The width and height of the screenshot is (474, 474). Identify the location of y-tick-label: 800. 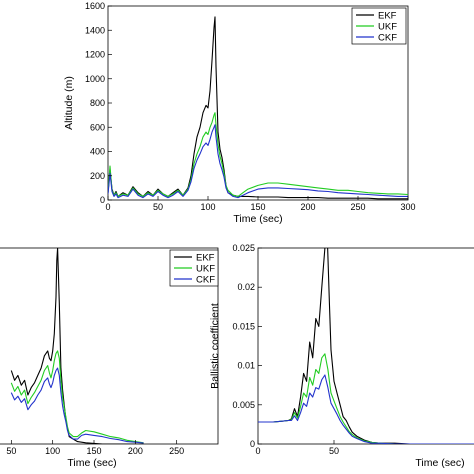
(97, 103).